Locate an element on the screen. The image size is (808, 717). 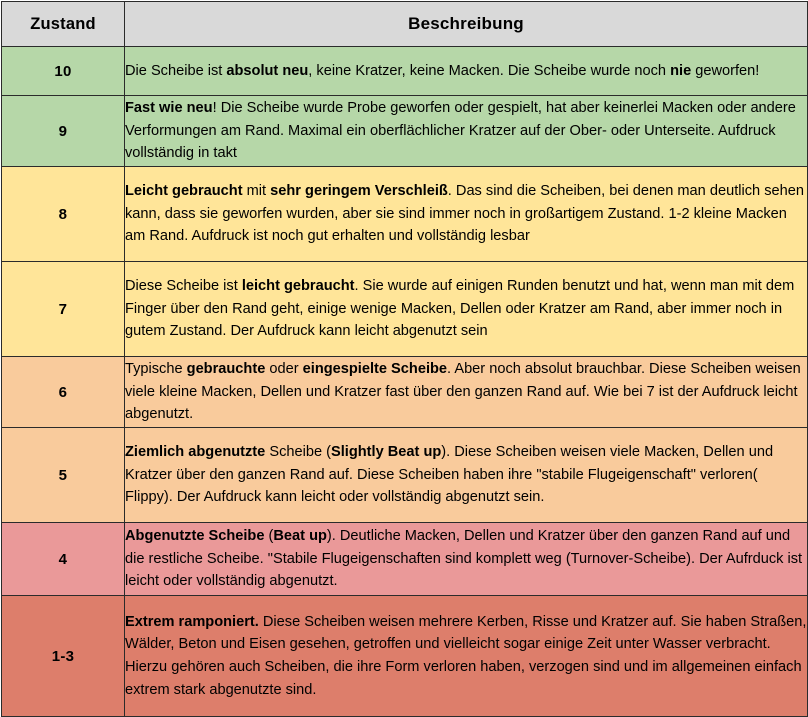
description-text: mit is located at coordinates (256, 191).